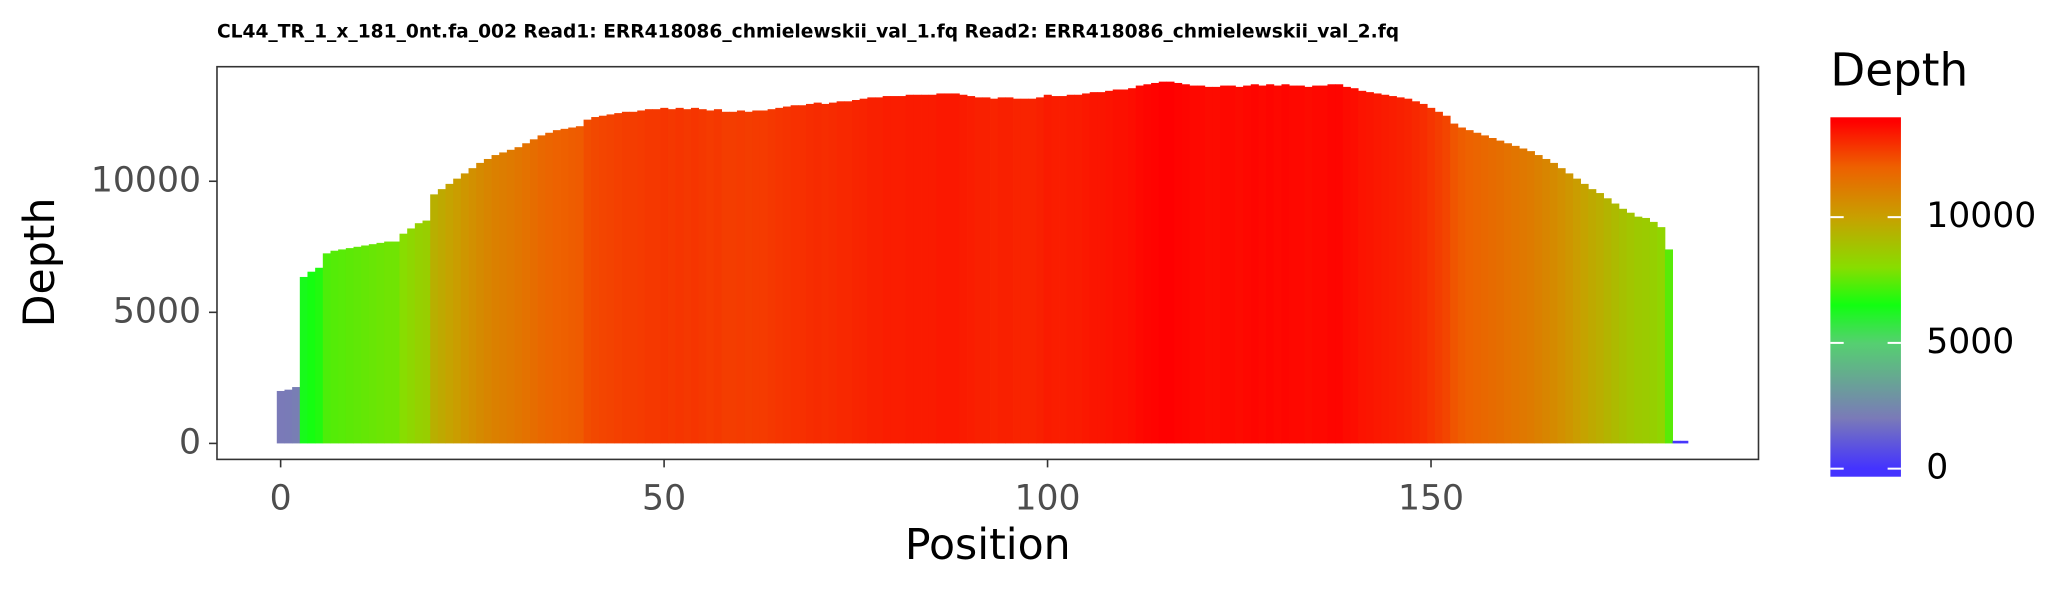 The width and height of the screenshot is (2066, 590). I want to click on legend-tick-label: 10000, so click(1981, 216).